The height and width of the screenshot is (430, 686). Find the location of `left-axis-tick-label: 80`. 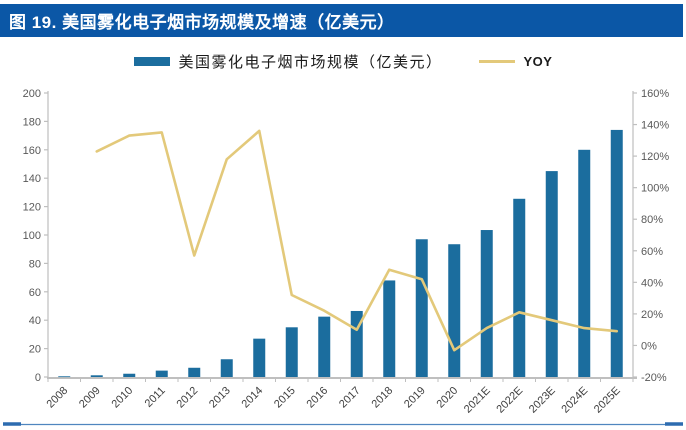

left-axis-tick-label: 80 is located at coordinates (35, 264).